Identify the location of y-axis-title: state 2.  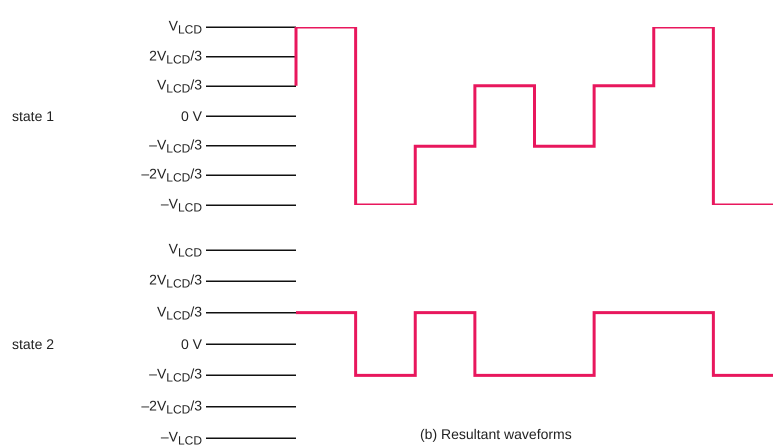
(33, 344).